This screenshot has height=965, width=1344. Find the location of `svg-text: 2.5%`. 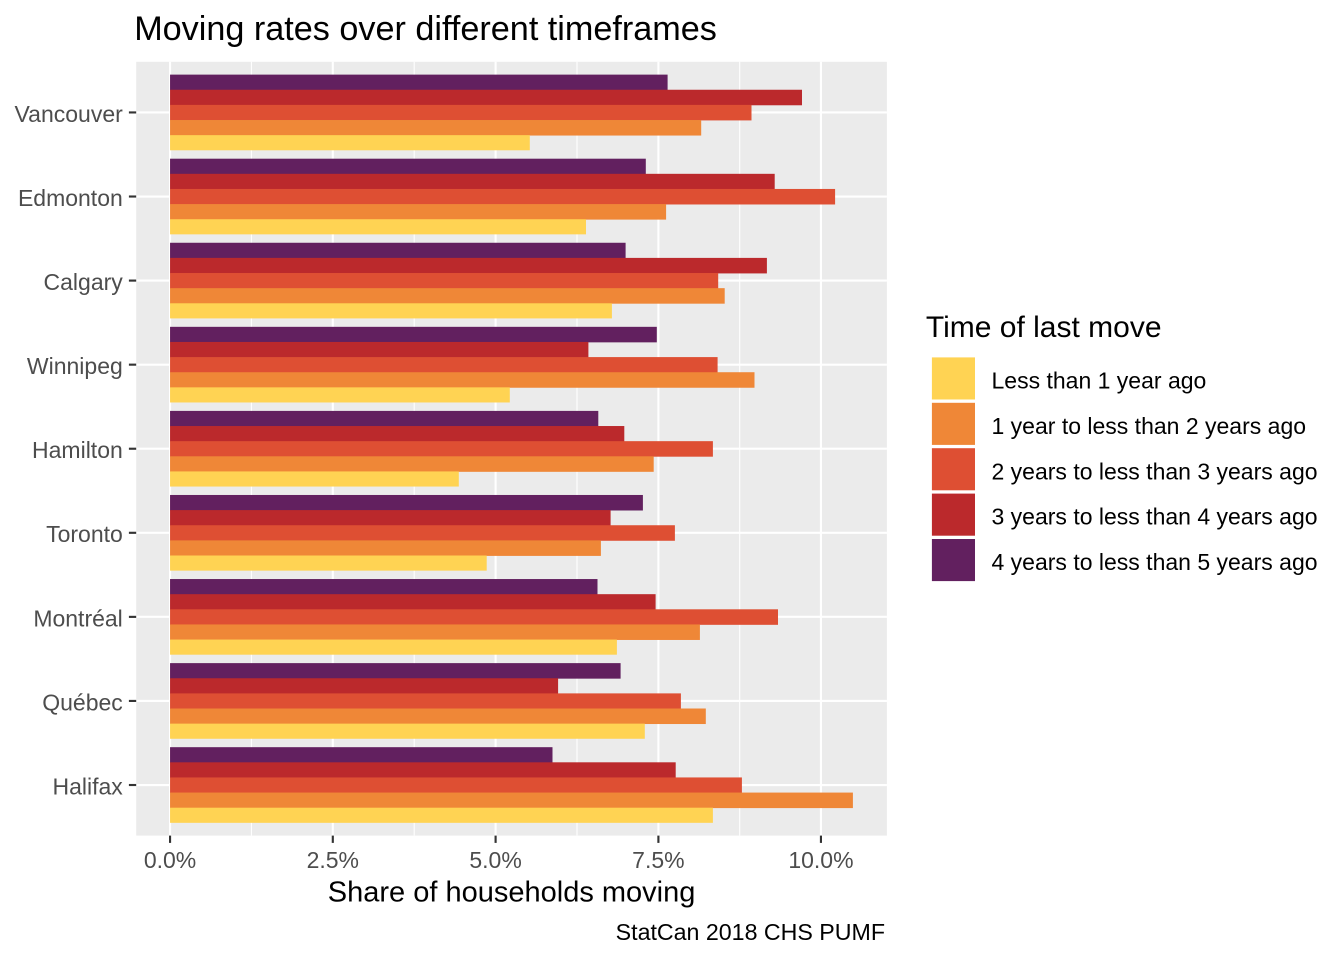

svg-text: 2.5% is located at coordinates (333, 860).